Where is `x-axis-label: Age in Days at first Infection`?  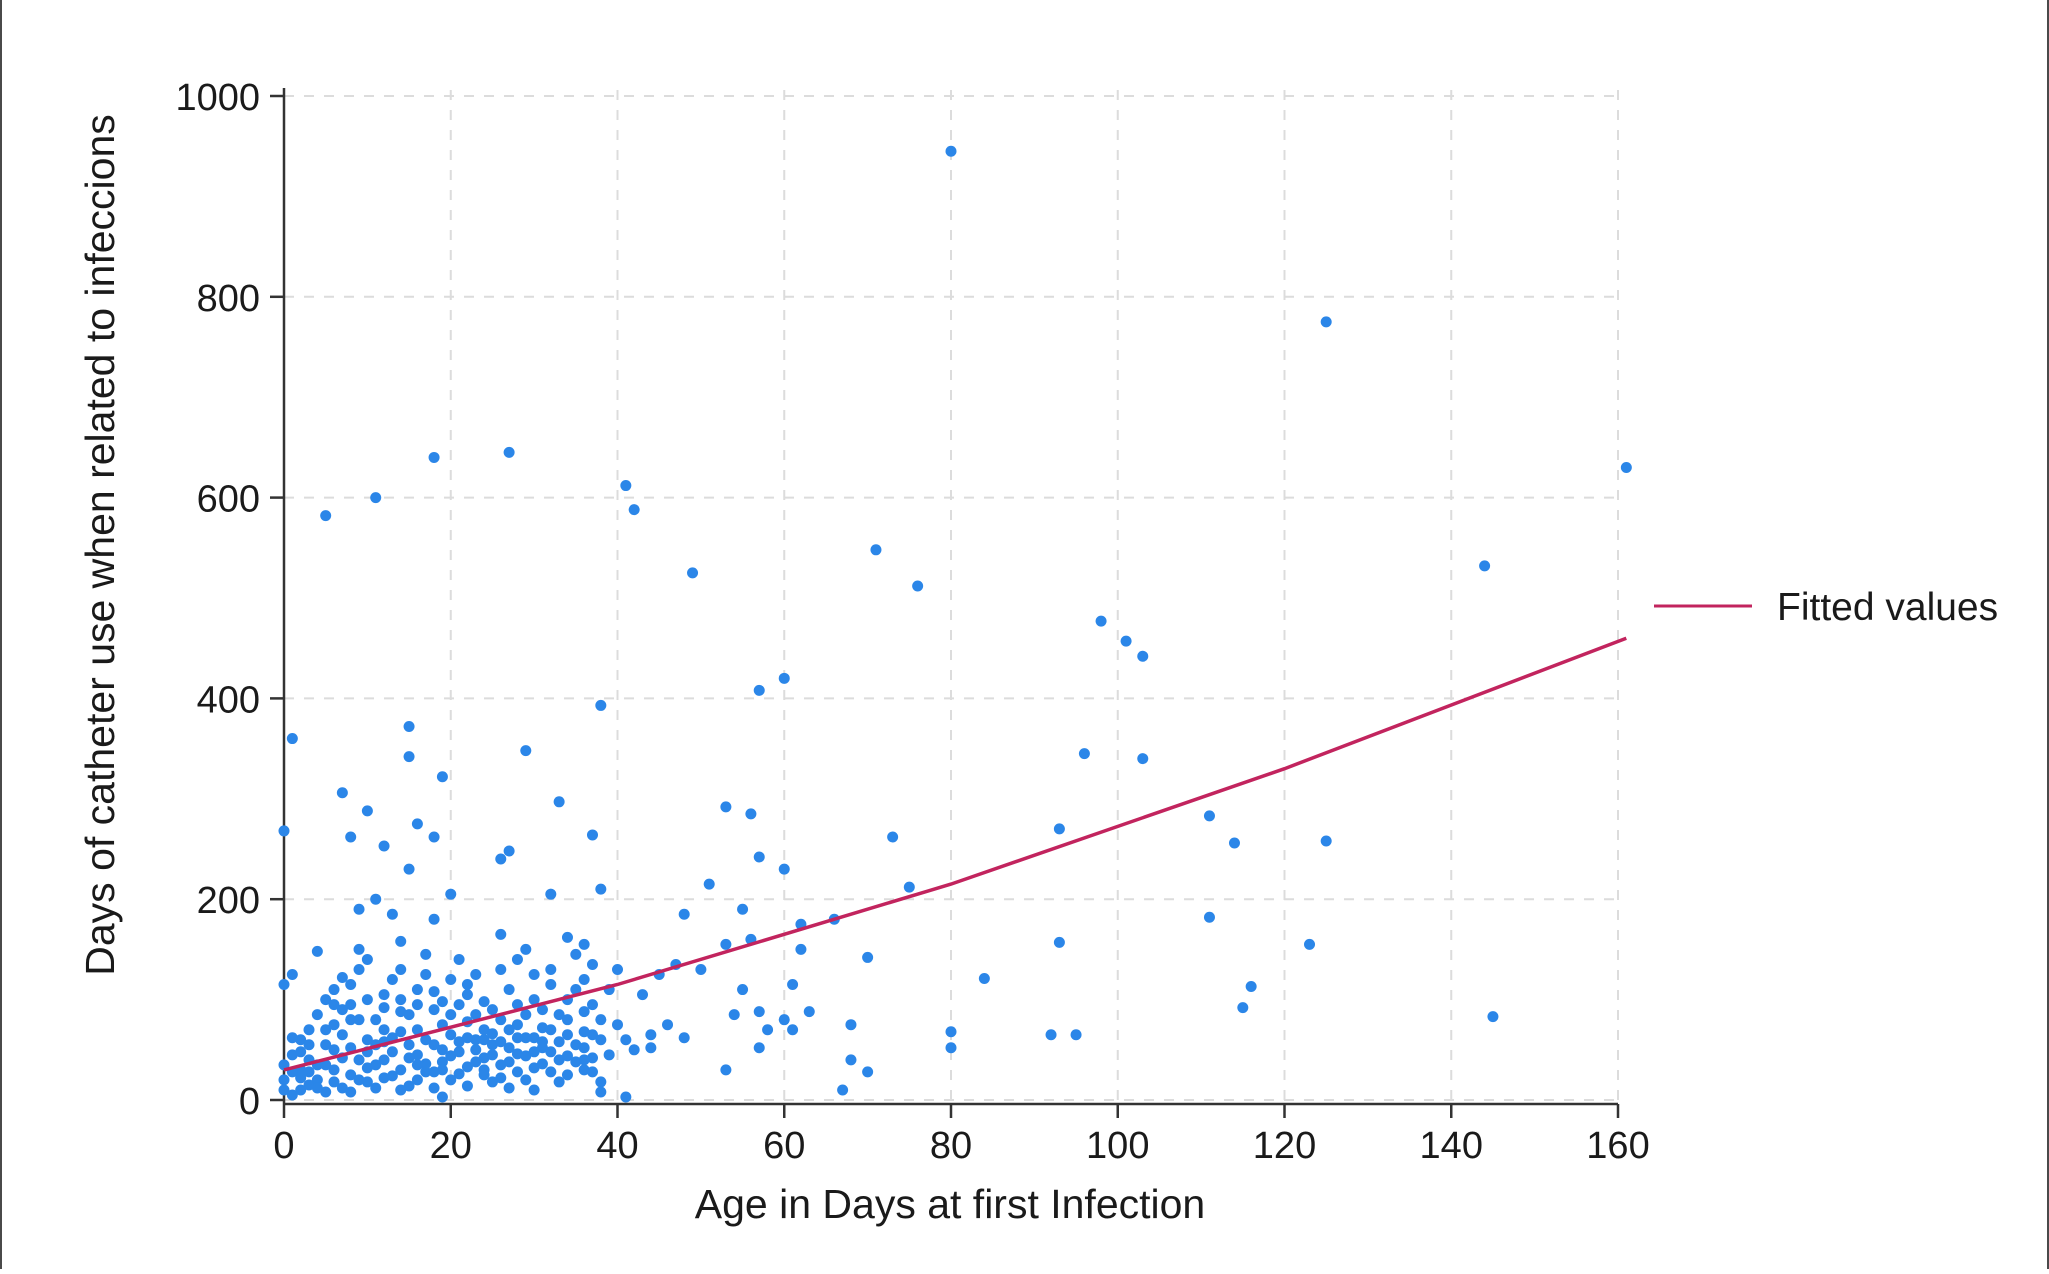 x-axis-label: Age in Days at first Infection is located at coordinates (950, 1204).